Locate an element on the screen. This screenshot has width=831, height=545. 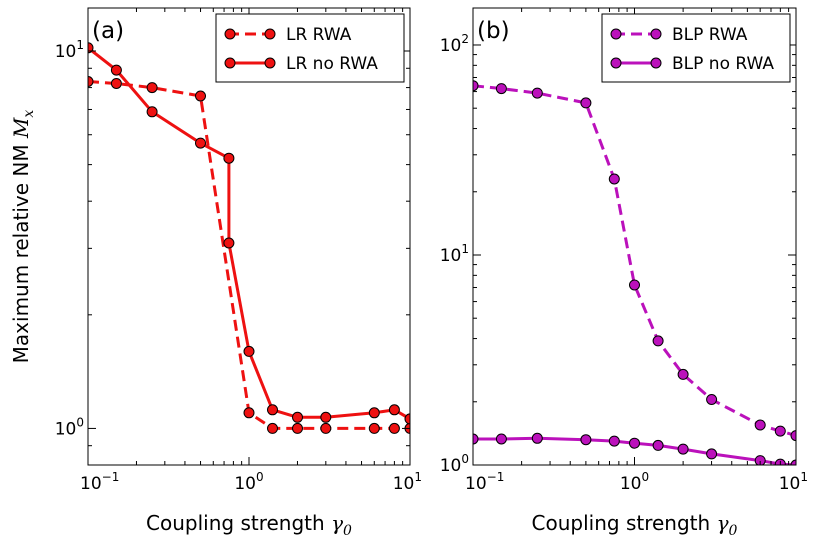
panel-label: (a) is located at coordinates (108, 31).